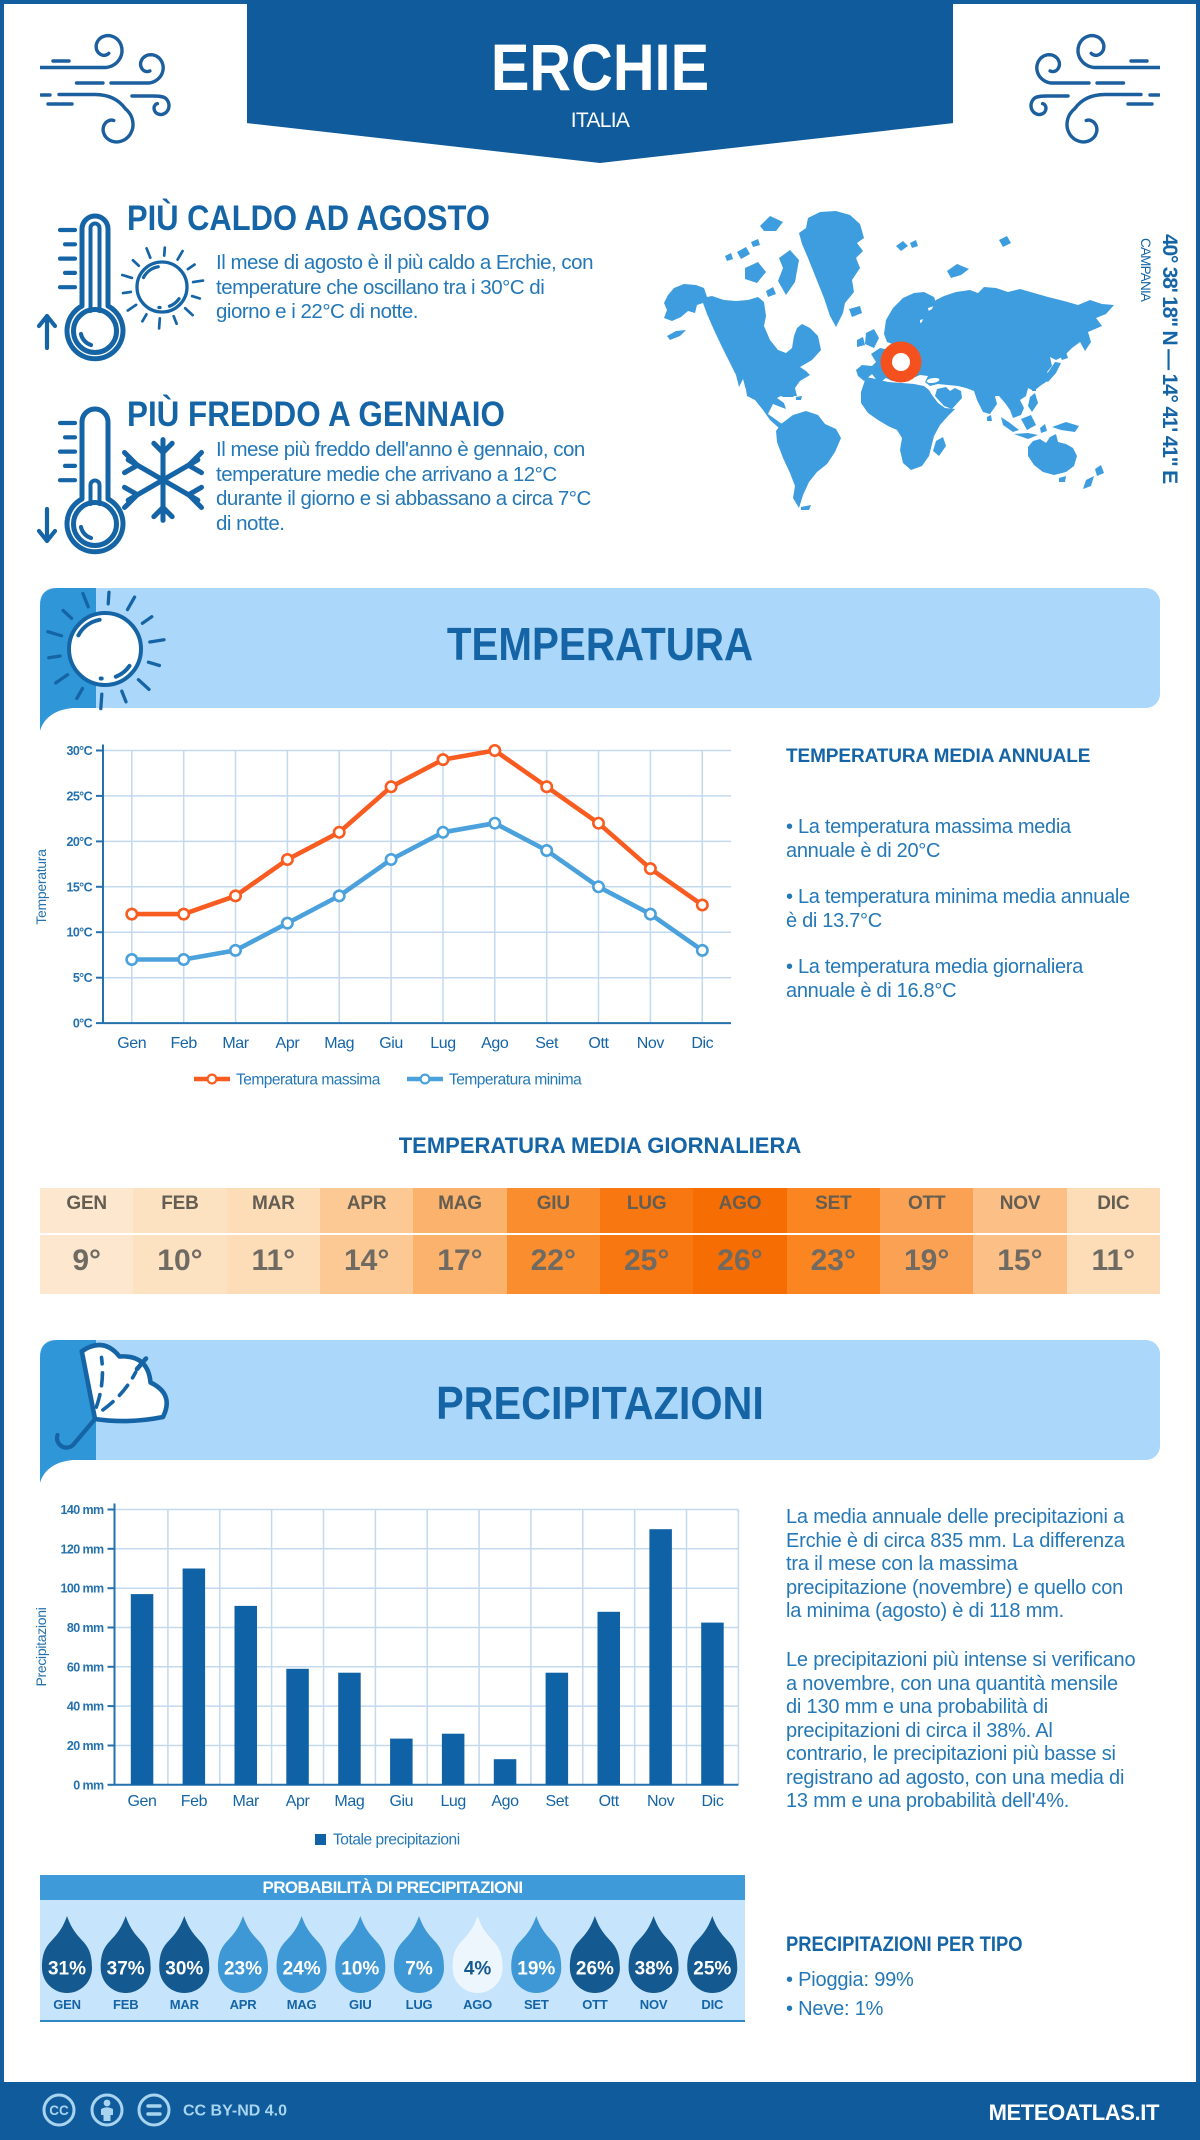  I want to click on svg-text: 140 mm, so click(82, 1510).